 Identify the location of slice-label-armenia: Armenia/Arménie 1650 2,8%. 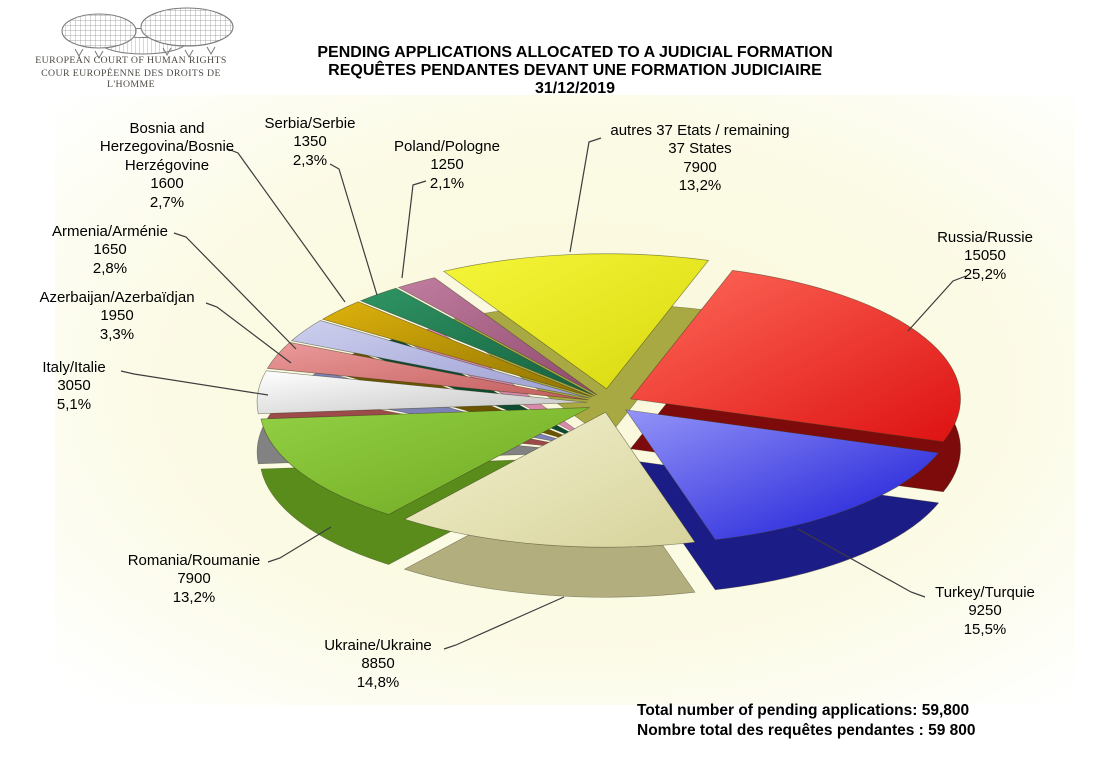
(120, 250).